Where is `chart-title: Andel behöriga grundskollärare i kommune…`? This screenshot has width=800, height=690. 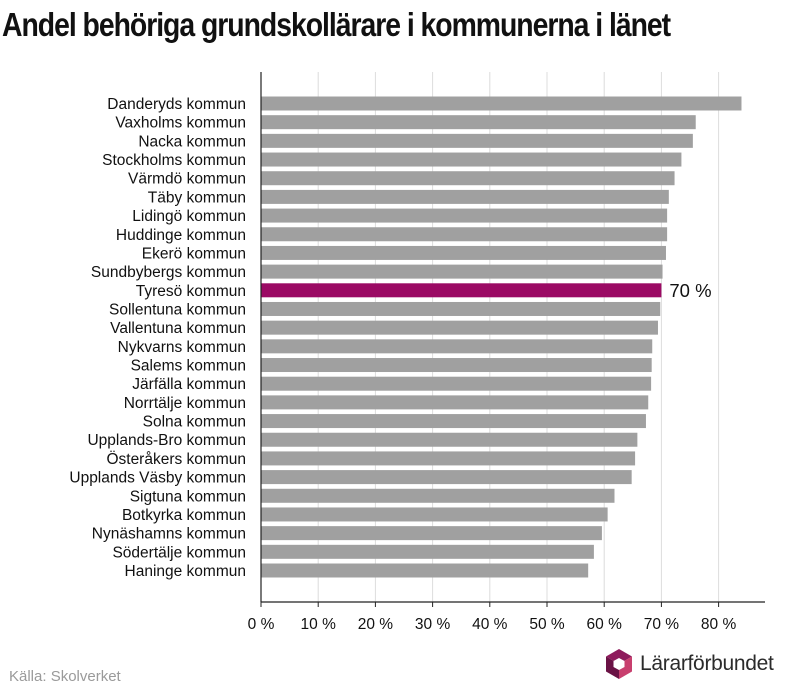
chart-title: Andel behöriga grundskollärare i kommune… is located at coordinates (336, 24).